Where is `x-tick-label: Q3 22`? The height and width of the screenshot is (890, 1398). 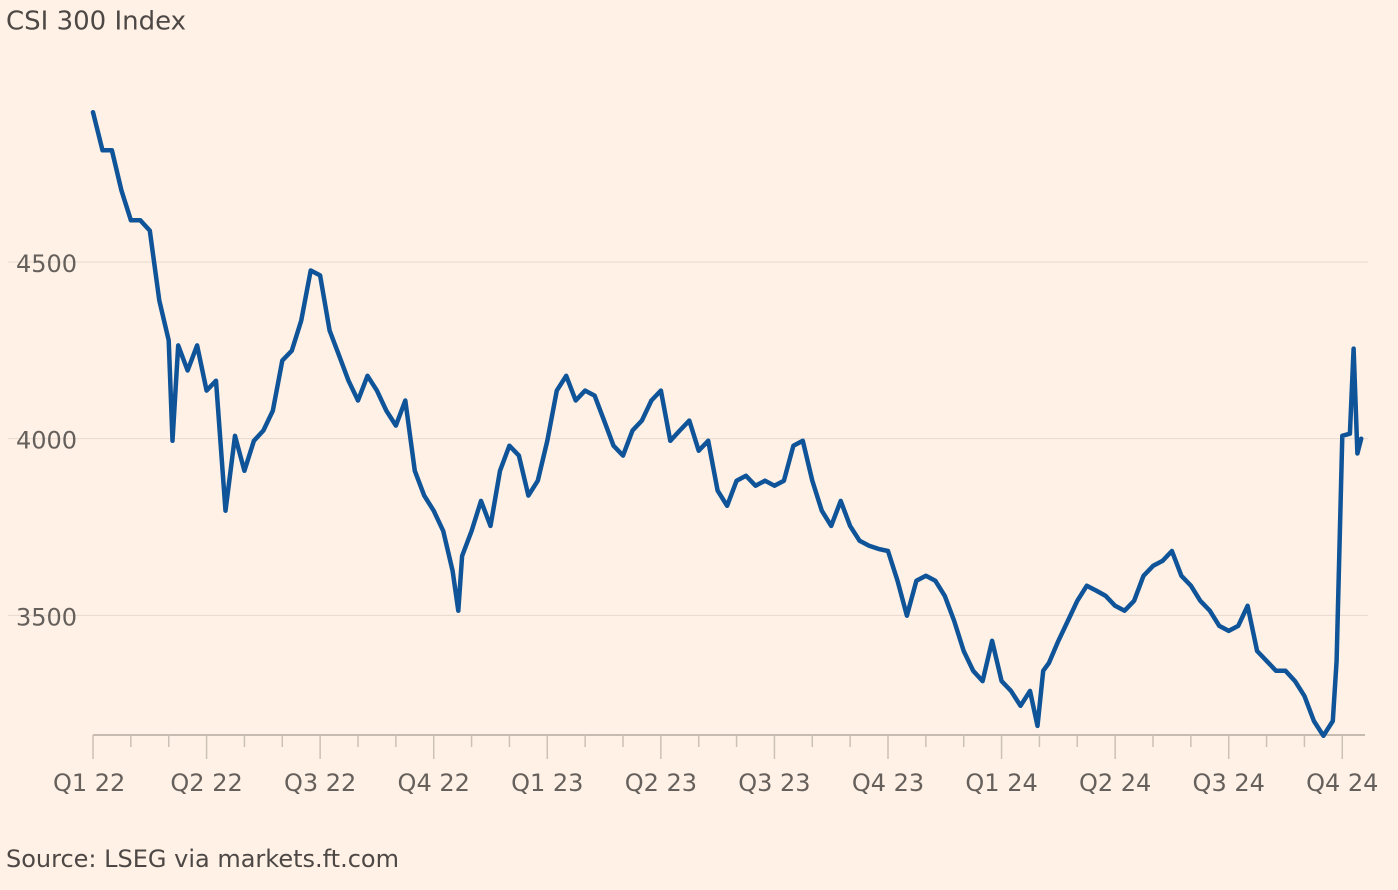
x-tick-label: Q3 22 is located at coordinates (320, 783).